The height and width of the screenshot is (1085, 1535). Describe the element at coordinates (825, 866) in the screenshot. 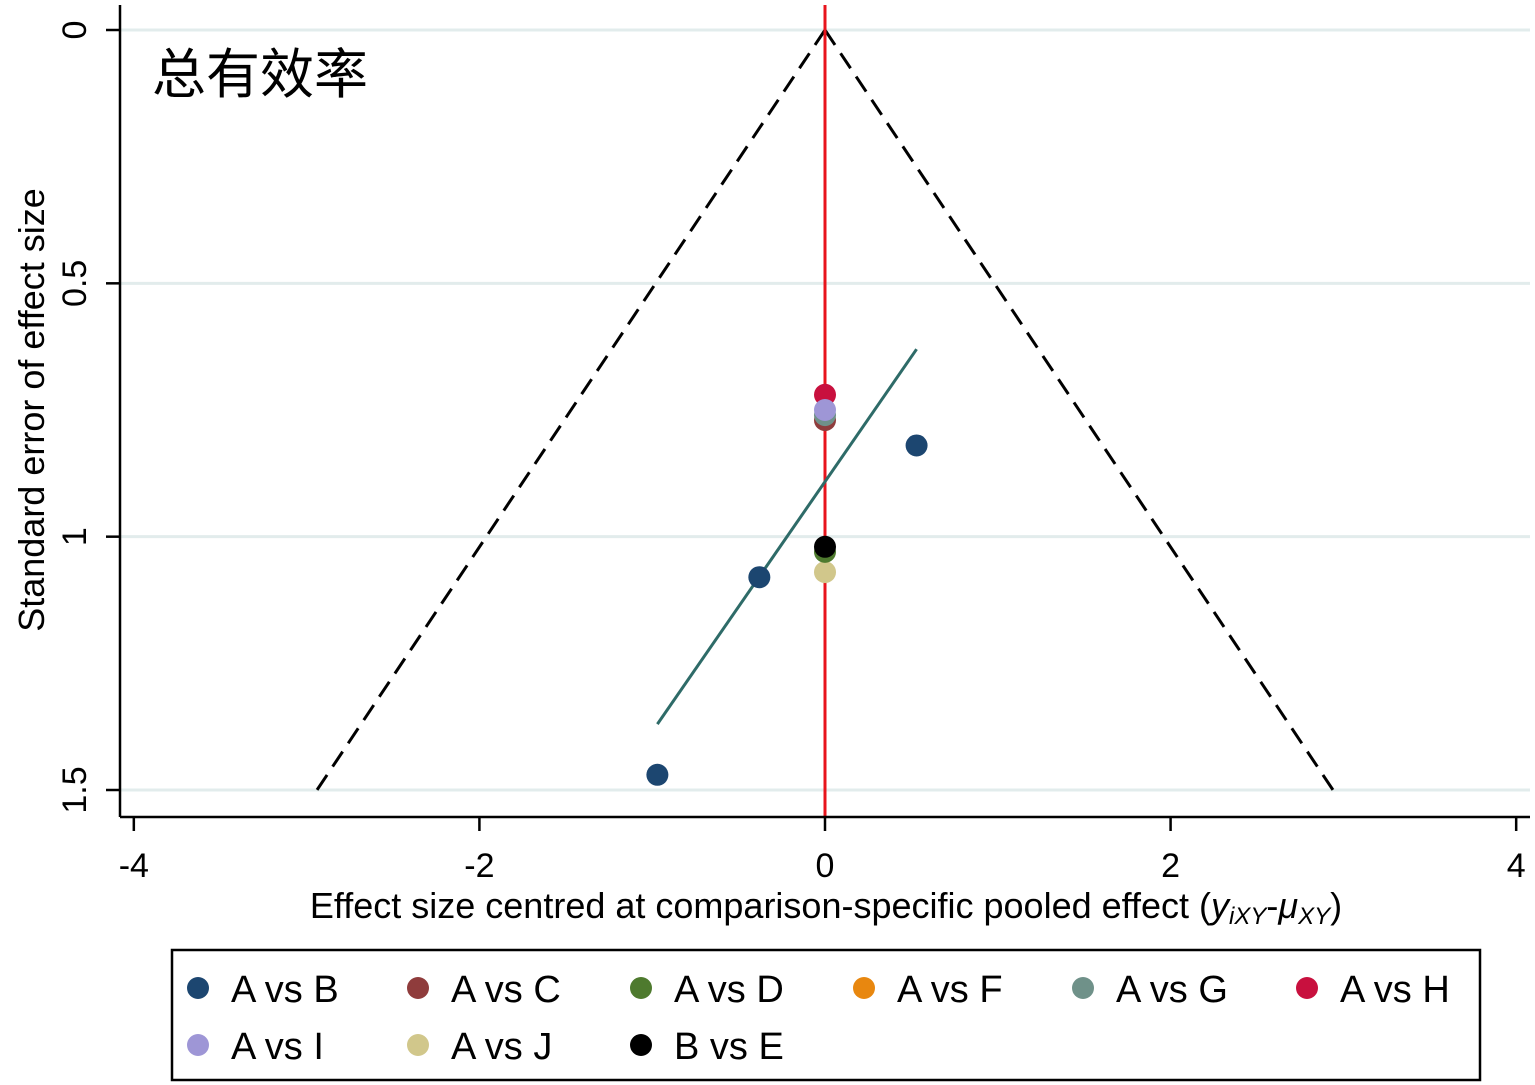

I see `x-tick-label: 0` at that location.